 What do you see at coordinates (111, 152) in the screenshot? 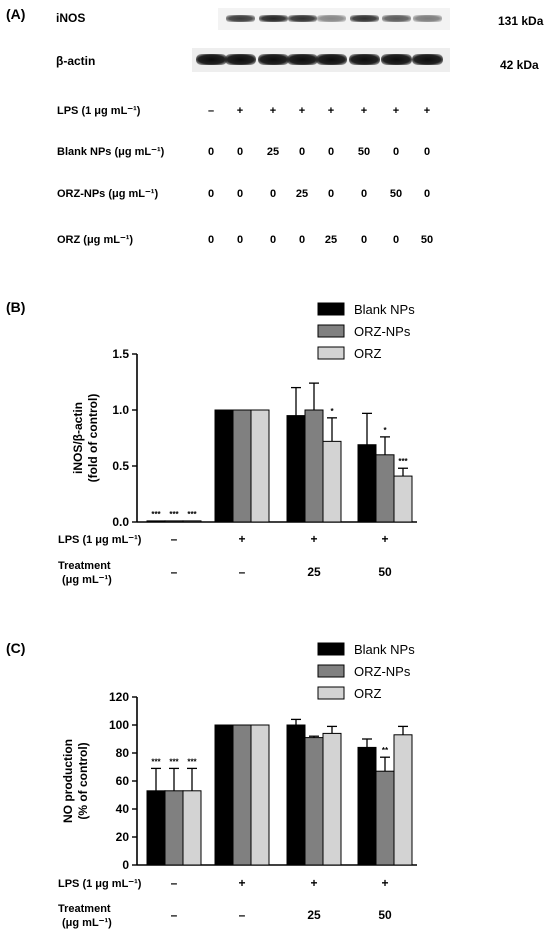
I see `treatment-row-label: Blank NPs (μg mL⁻¹)` at bounding box center [111, 152].